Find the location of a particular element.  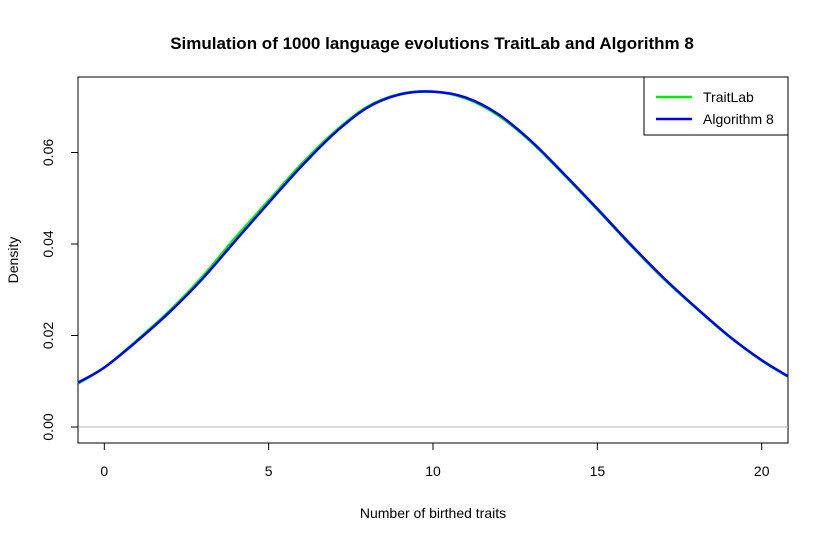

y-tick-label: 0.02 is located at coordinates (48, 335).